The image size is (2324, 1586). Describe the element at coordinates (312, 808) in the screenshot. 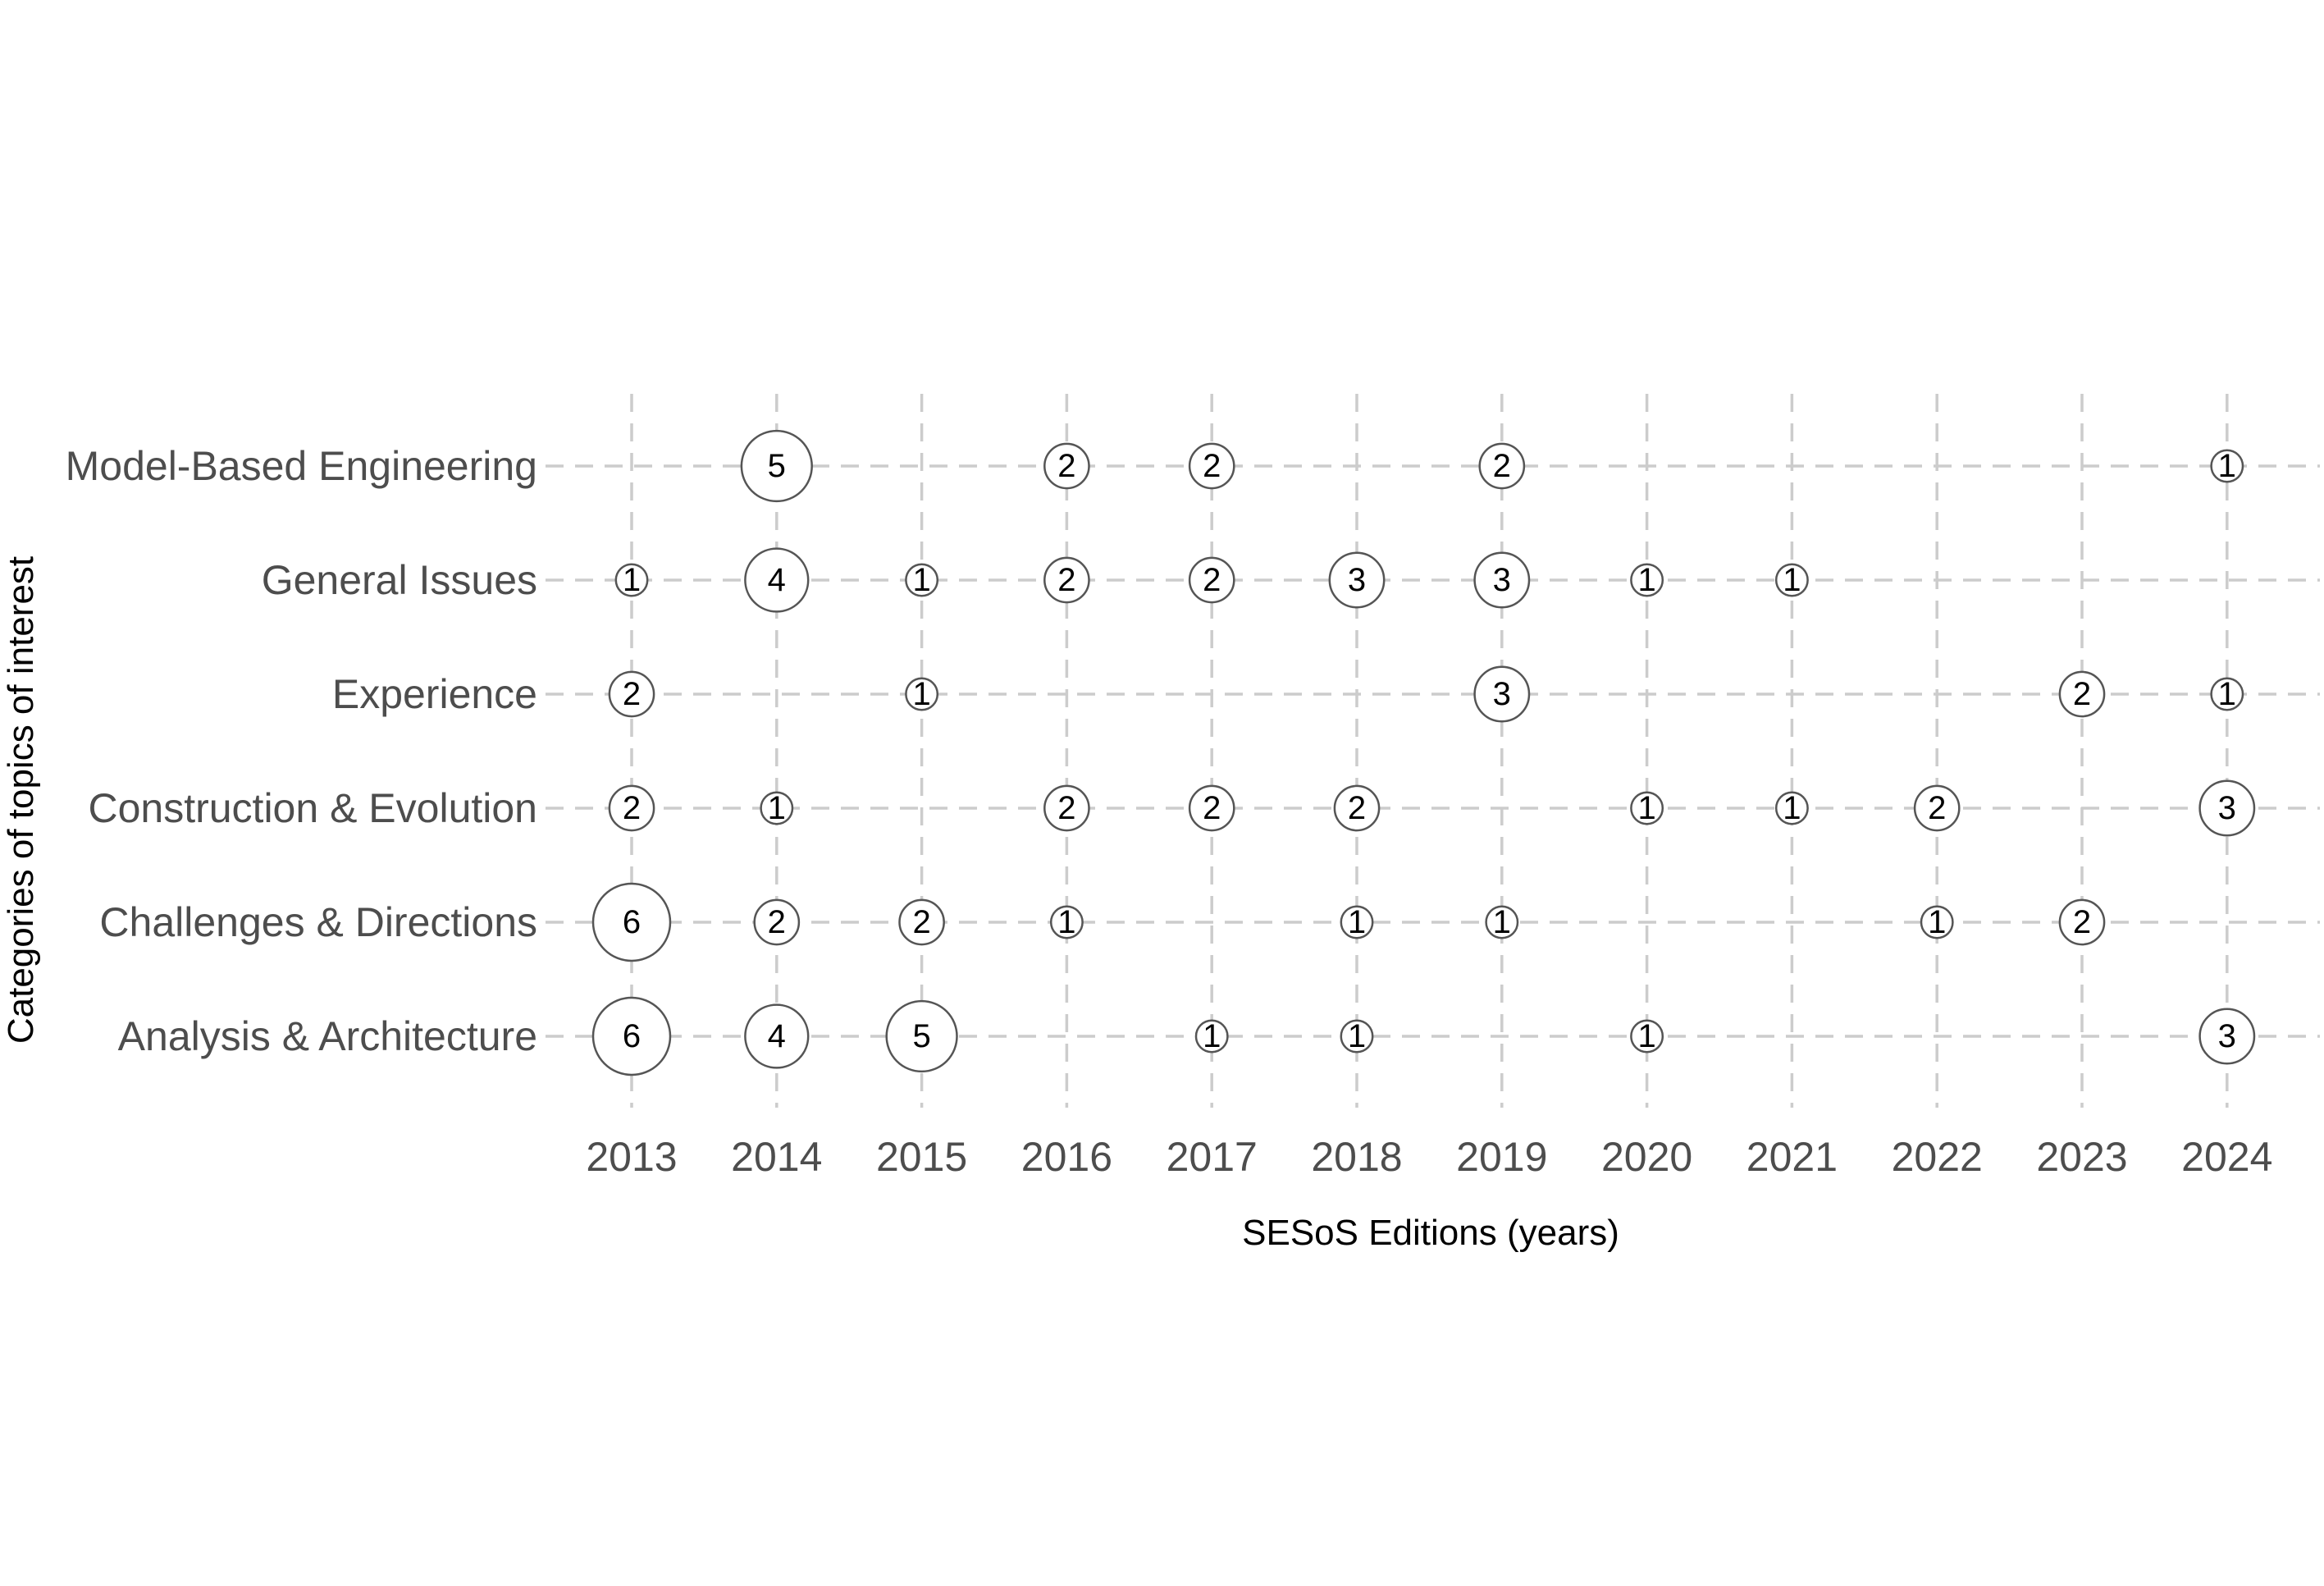

I see `y-tick-label: Construction & Evolution` at that location.